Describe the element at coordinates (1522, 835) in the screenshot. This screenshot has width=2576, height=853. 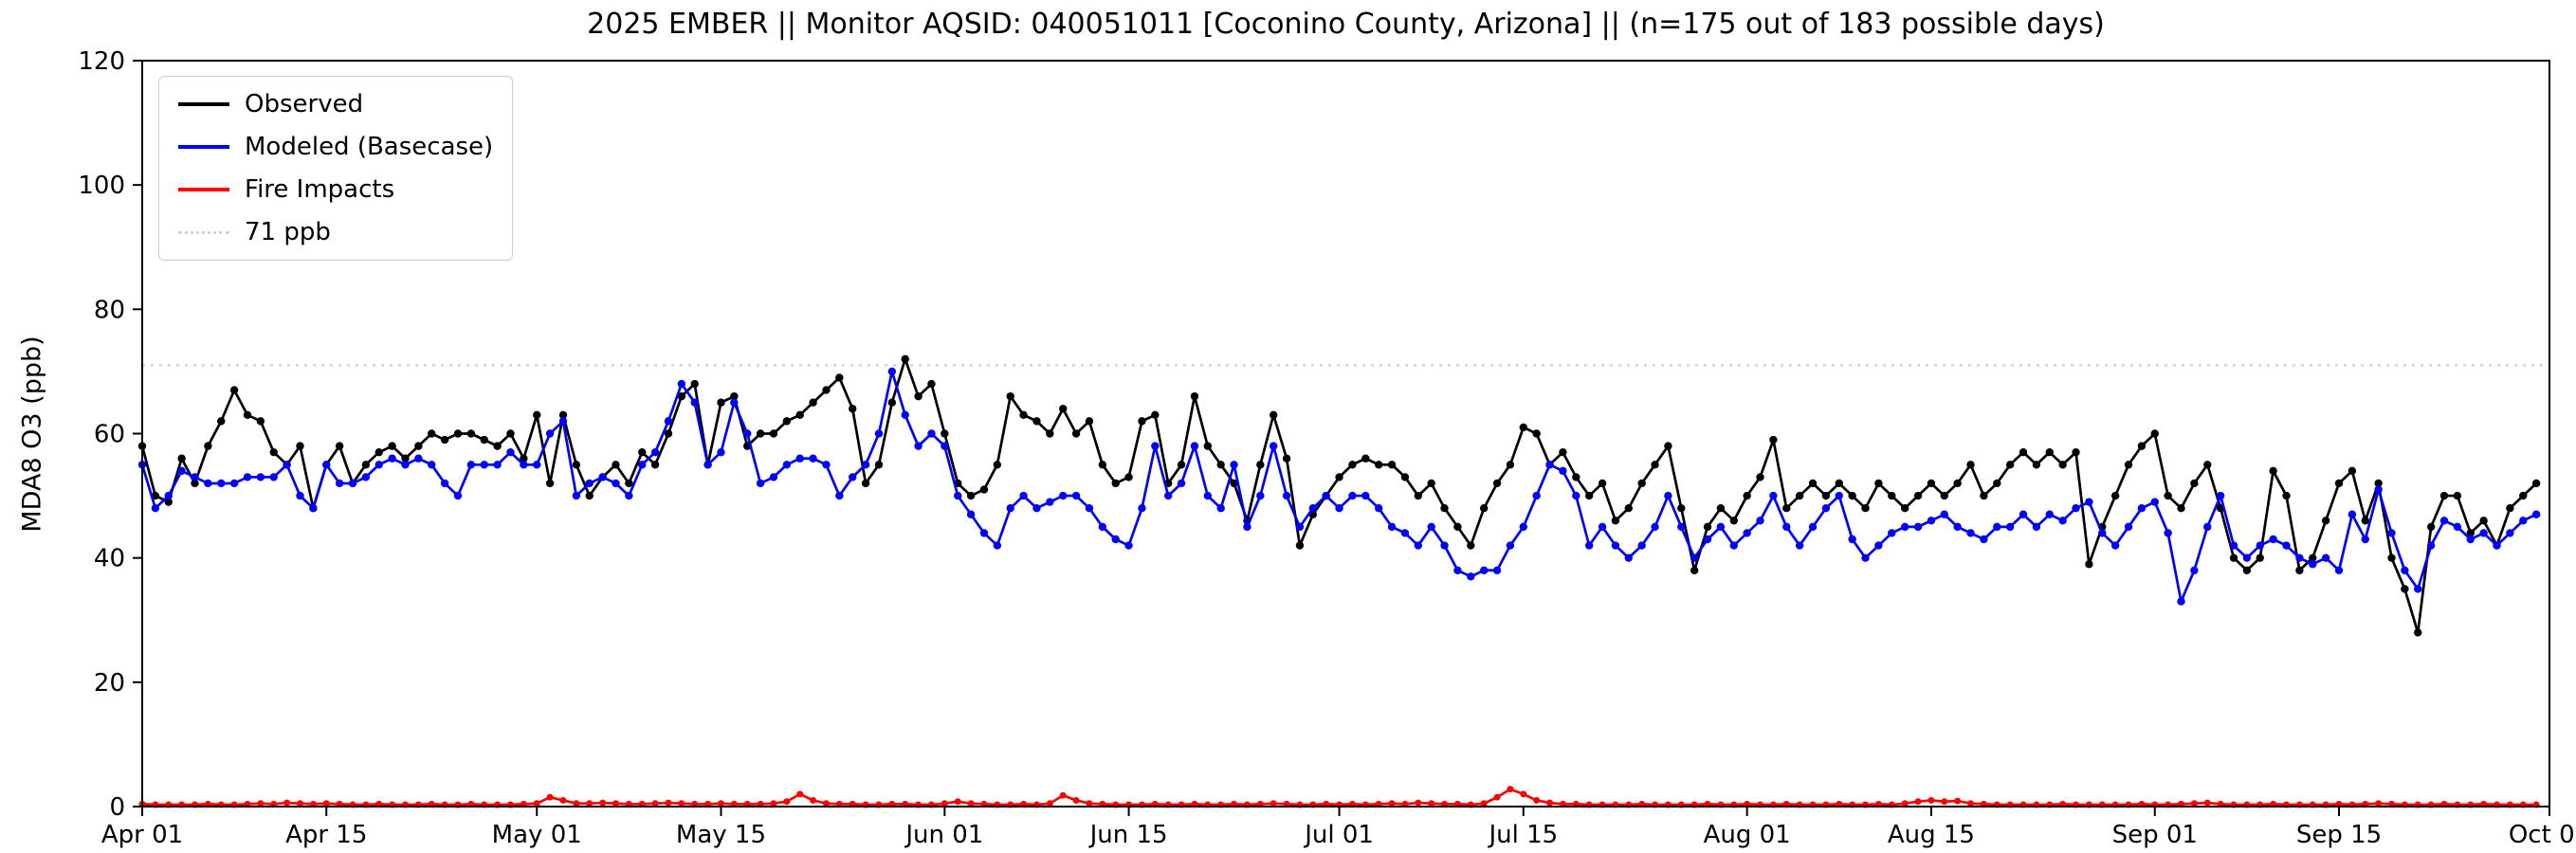
I see `svg-text: Jul 15` at that location.